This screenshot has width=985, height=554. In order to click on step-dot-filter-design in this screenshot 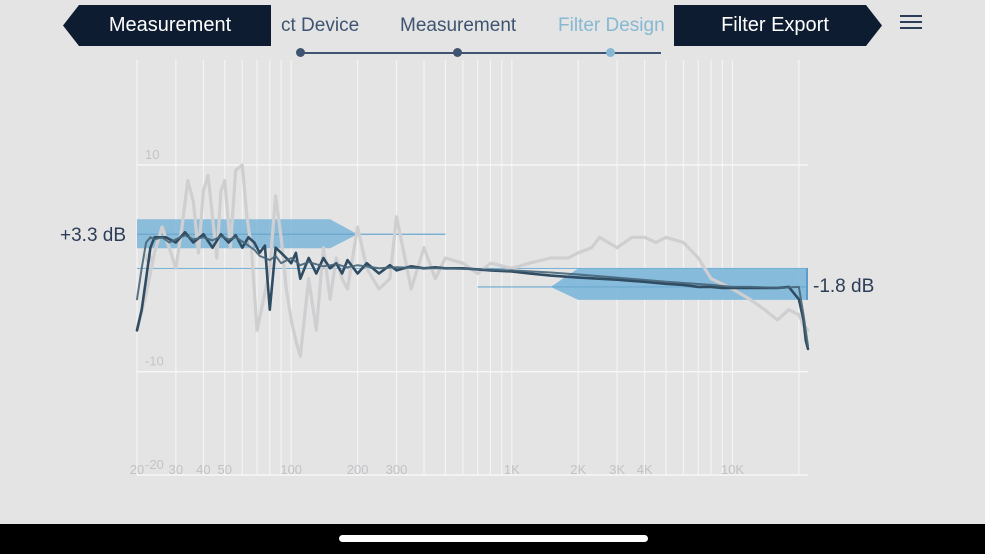, I will do `click(610, 52)`.